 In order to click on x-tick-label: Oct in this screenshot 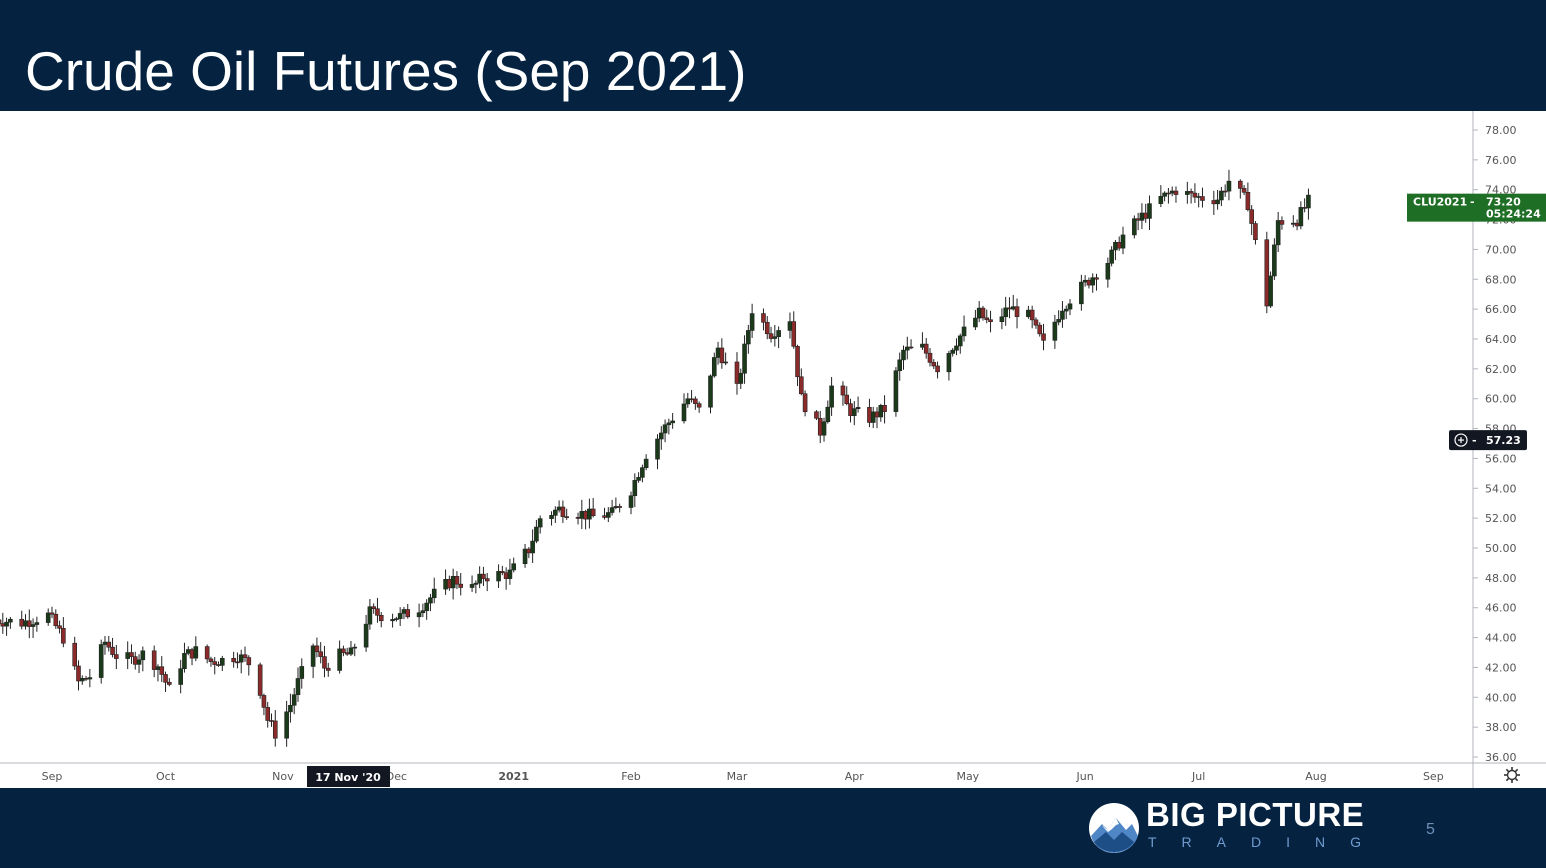, I will do `click(166, 776)`.